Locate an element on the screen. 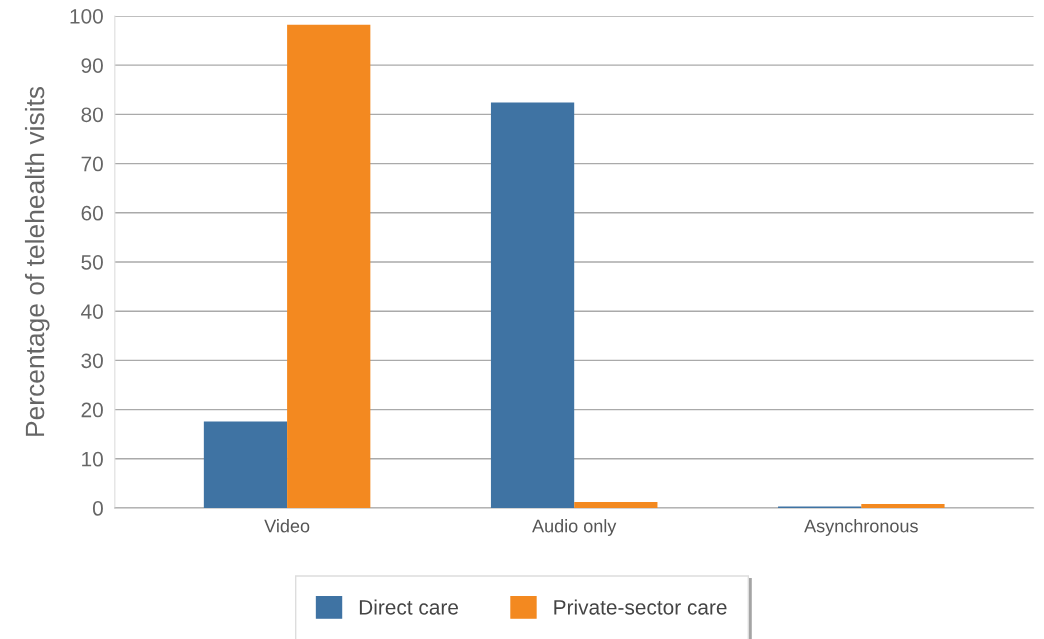 This screenshot has height=639, width=1044. y-tick-label: 20 is located at coordinates (92, 410).